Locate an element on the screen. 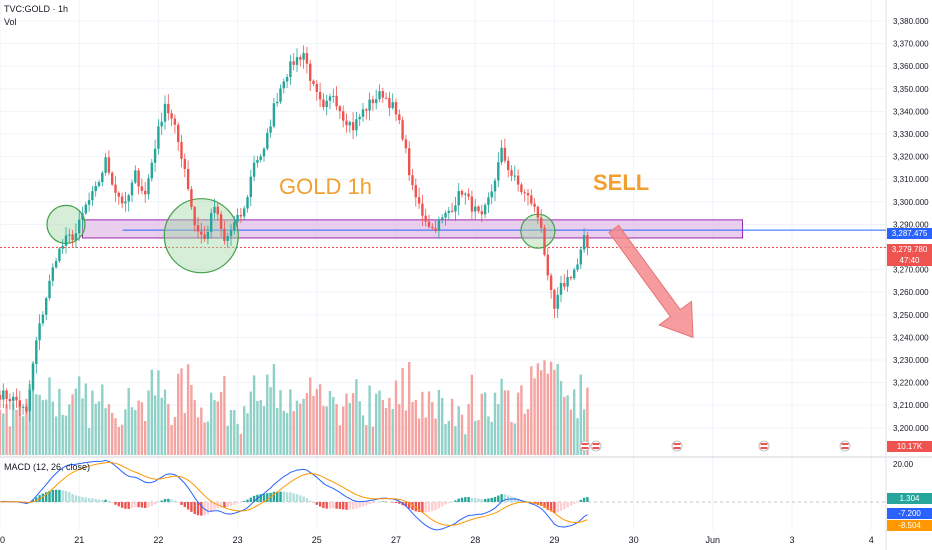  symbol-legend: TVC:GOLD · 1h is located at coordinates (36, 9).